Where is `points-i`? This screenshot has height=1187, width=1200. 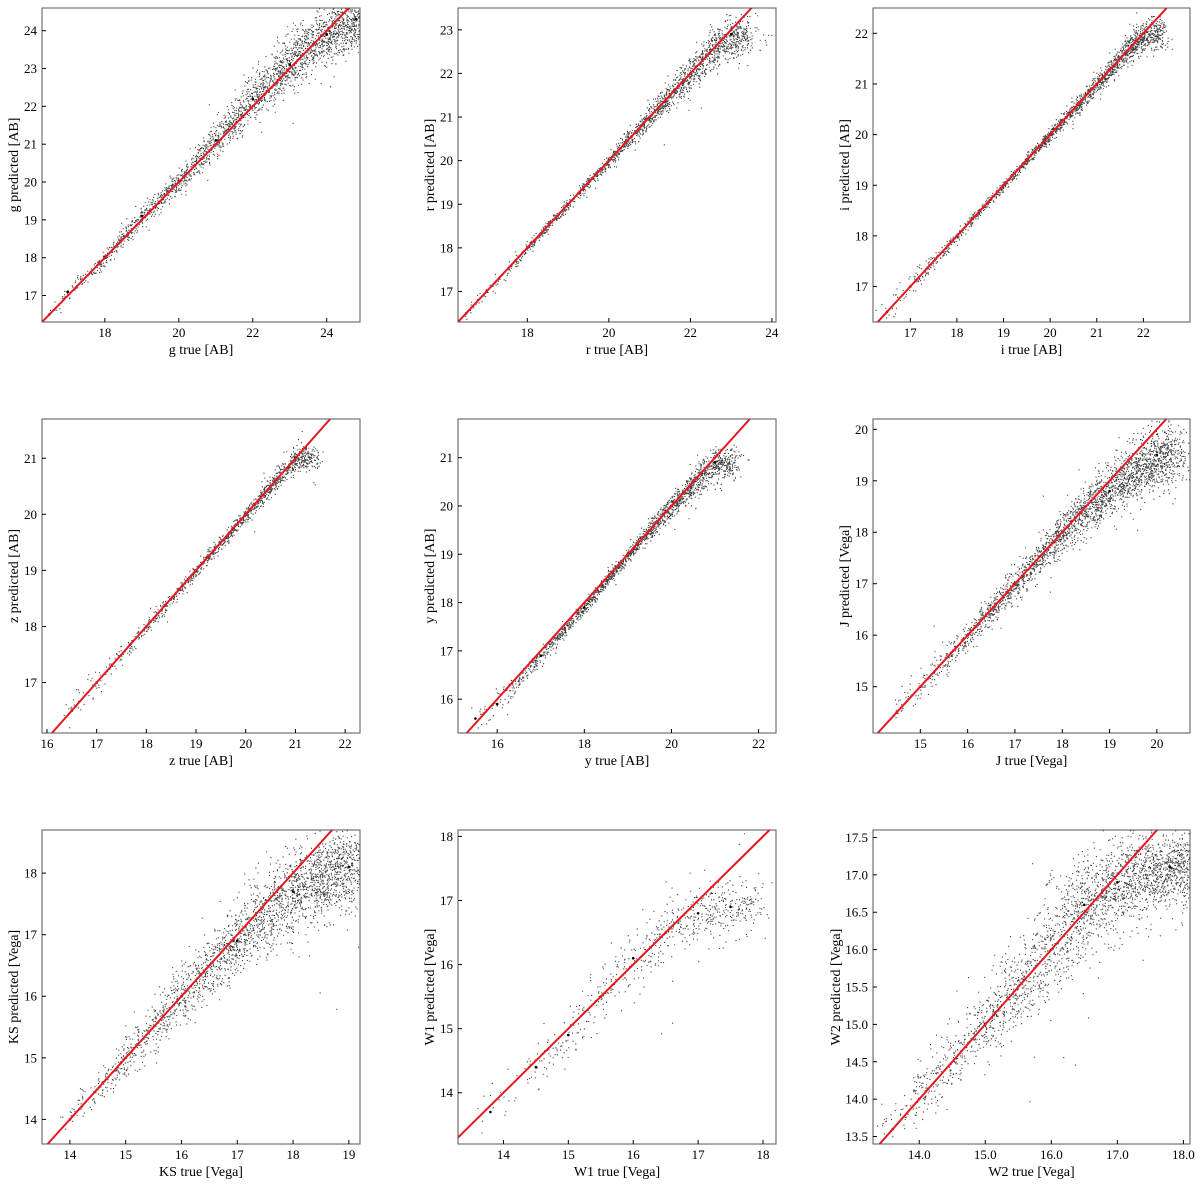
points-i is located at coordinates (1024, 165).